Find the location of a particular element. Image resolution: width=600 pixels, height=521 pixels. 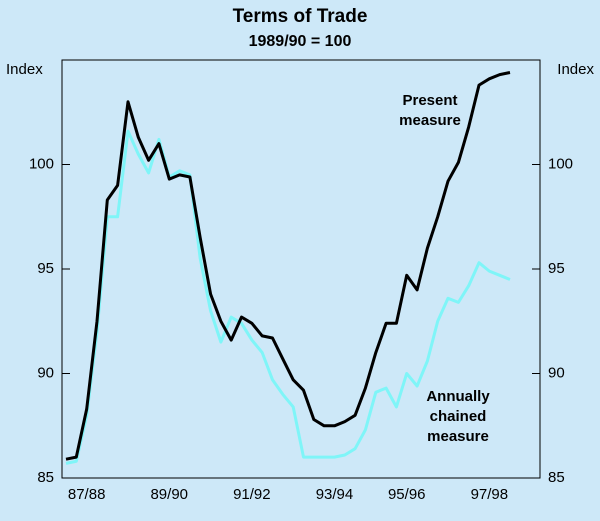

x-tick-label: 93/94 is located at coordinates (335, 494).